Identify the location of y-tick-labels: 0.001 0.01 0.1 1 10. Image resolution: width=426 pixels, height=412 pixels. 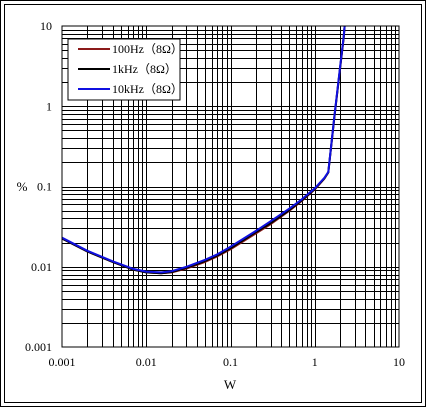
(38, 186).